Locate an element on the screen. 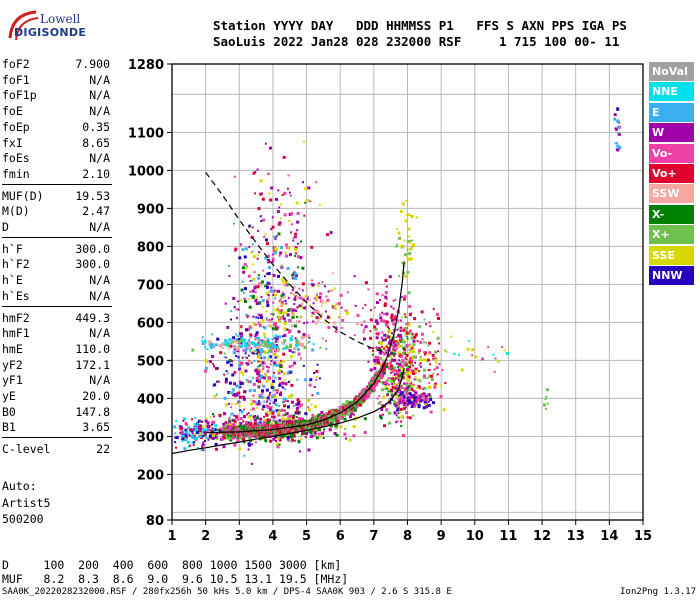  y-tick-label: 700 is located at coordinates (150, 285).